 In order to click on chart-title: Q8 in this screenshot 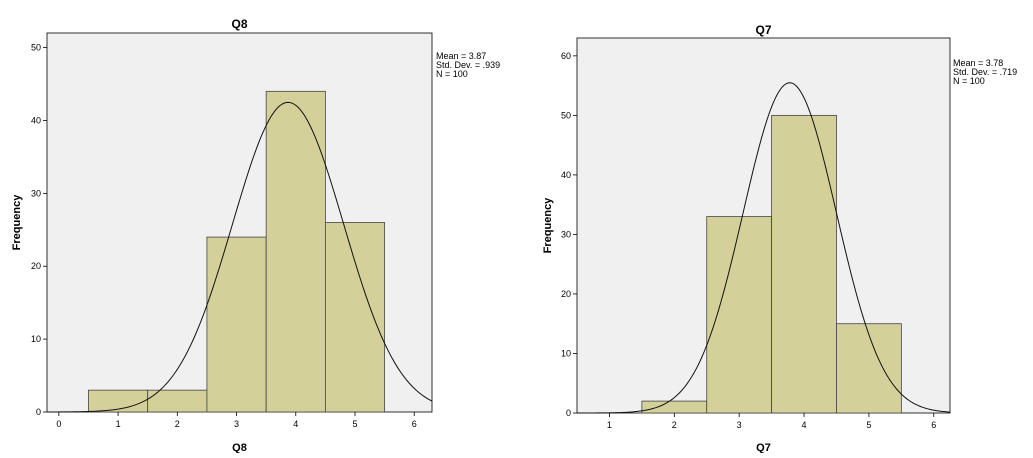, I will do `click(239, 24)`.